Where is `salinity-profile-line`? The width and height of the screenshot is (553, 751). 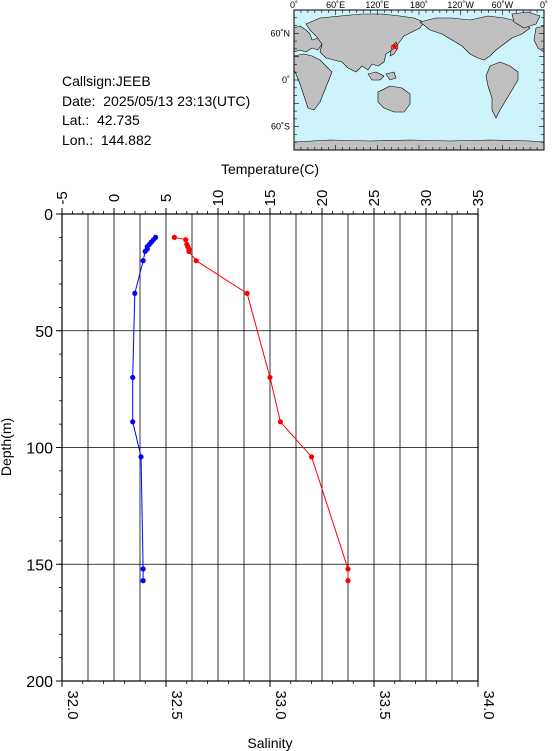 salinity-profile-line is located at coordinates (144, 409).